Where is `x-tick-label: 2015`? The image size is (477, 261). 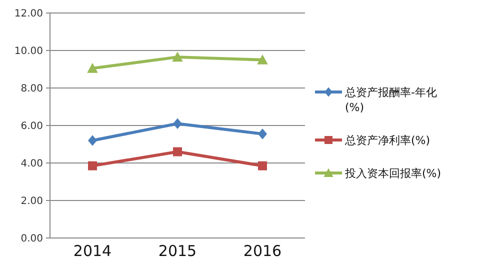
x-tick-label: 2015 is located at coordinates (177, 251).